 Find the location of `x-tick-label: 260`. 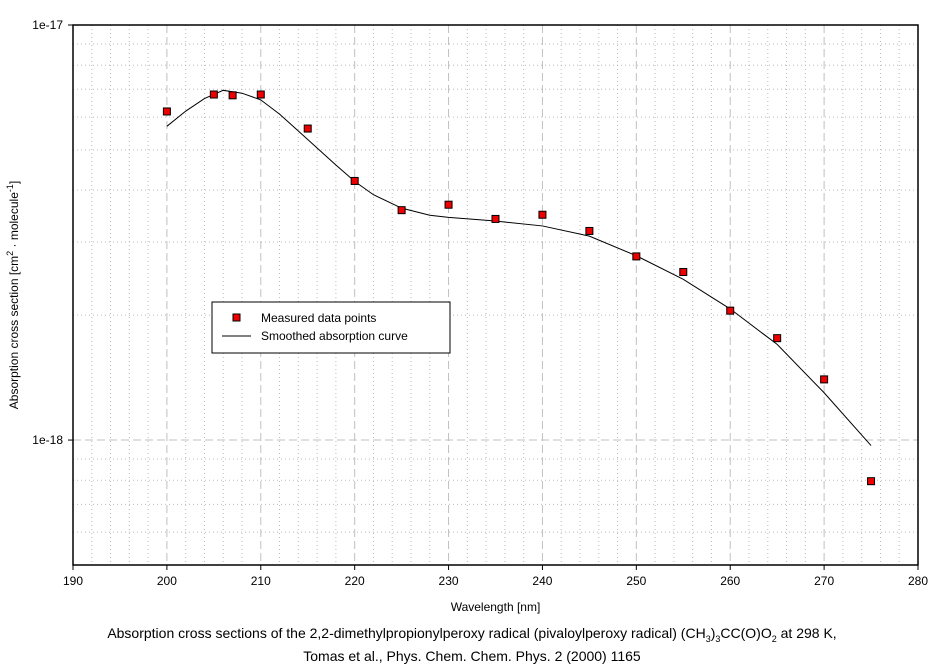

x-tick-label: 260 is located at coordinates (730, 581).